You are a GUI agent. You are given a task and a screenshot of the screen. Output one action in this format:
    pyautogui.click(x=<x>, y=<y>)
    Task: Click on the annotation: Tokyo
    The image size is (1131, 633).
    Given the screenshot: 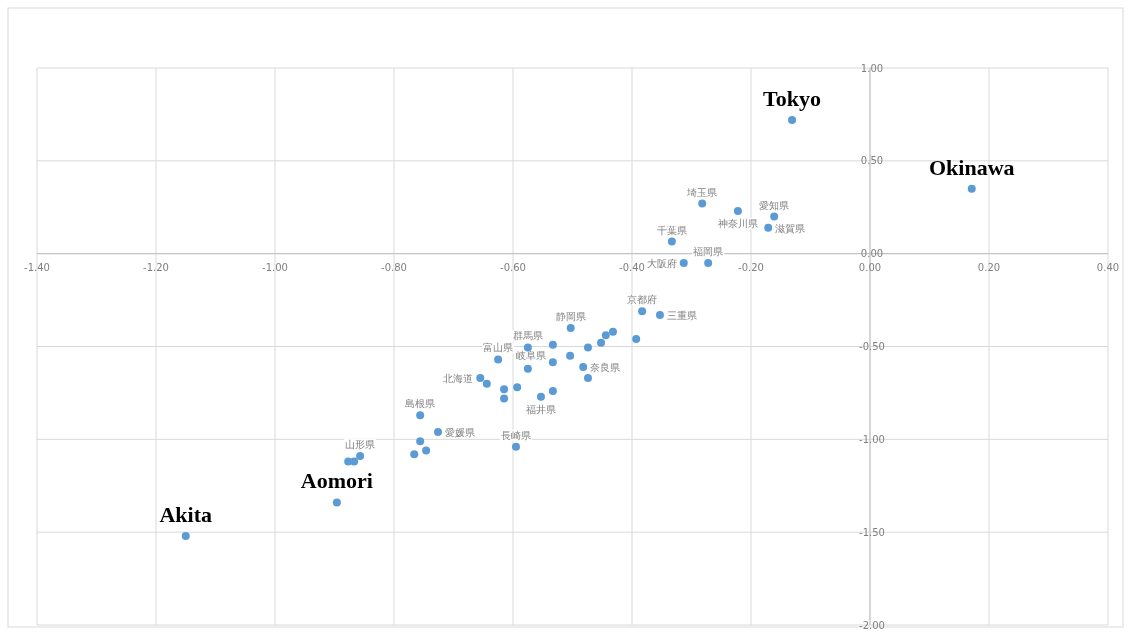 What is the action you would take?
    pyautogui.click(x=792, y=98)
    